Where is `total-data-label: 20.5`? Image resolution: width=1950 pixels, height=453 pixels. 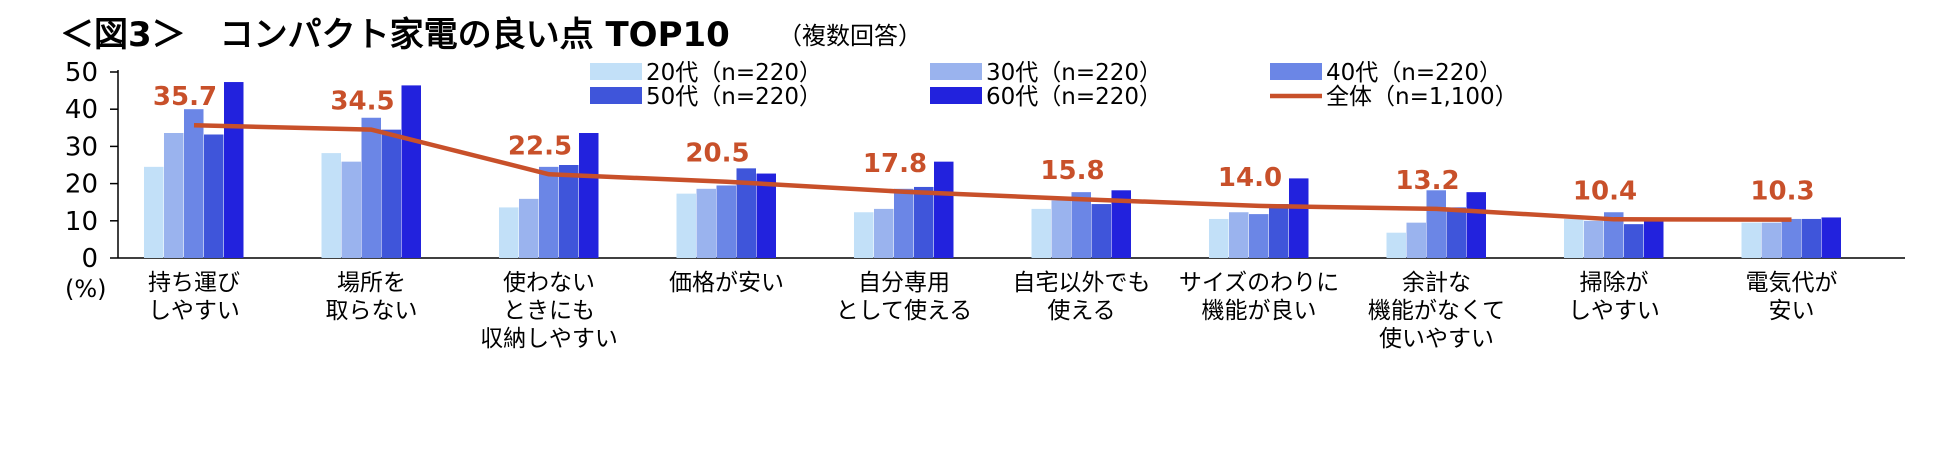
total-data-label: 20.5 is located at coordinates (717, 154).